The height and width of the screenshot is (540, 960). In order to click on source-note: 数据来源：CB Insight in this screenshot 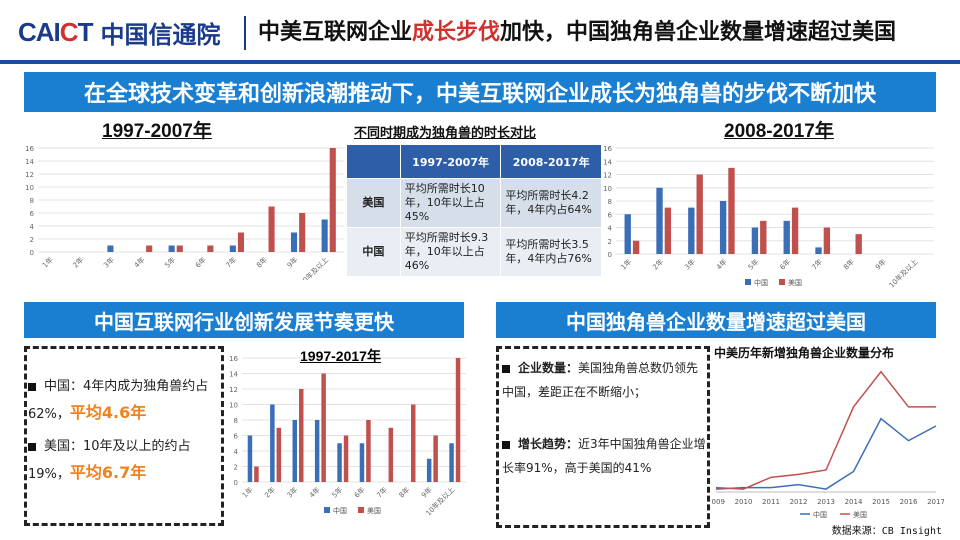, I will do `click(886, 531)`.